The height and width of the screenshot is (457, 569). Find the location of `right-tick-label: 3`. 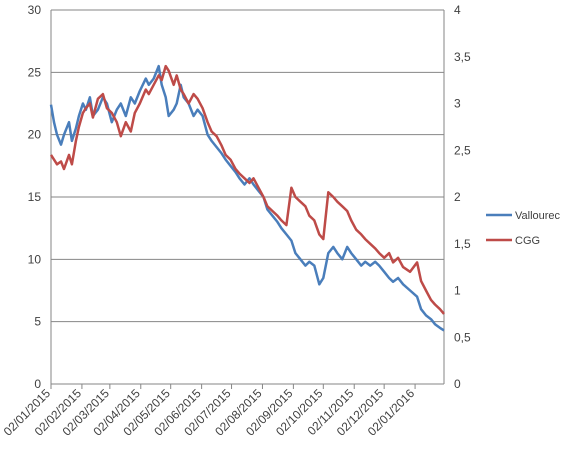

right-tick-label: 3 is located at coordinates (457, 104).